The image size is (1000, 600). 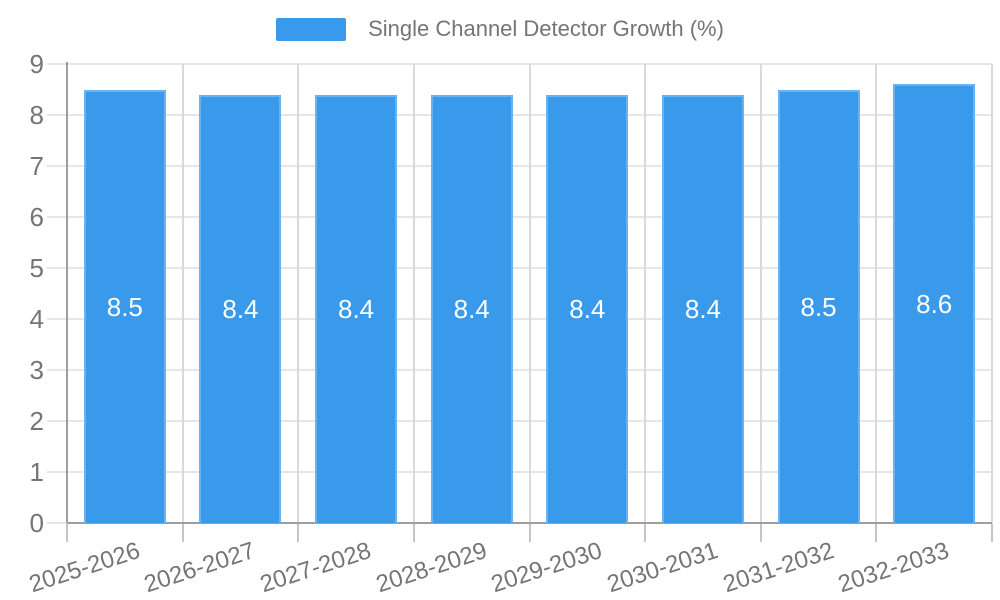 I want to click on y-tick-label: 3, so click(x=36, y=370).